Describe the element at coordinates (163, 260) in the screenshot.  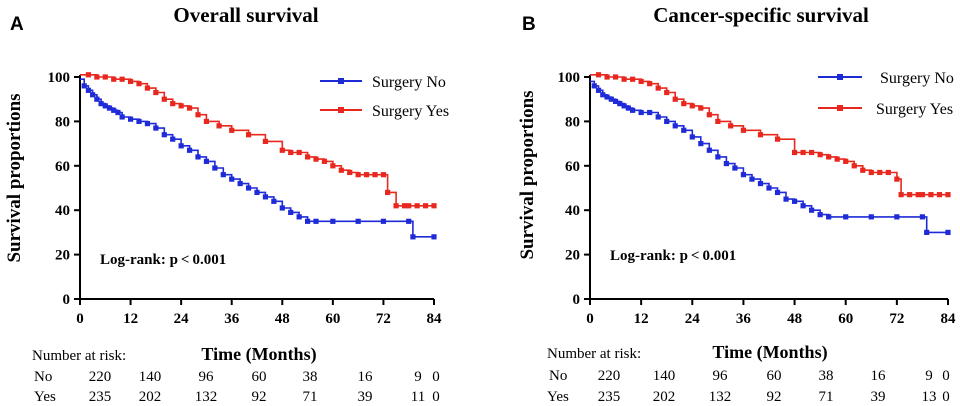
I see `logrank-annotation-a: Log-rank: p < 0.001` at that location.